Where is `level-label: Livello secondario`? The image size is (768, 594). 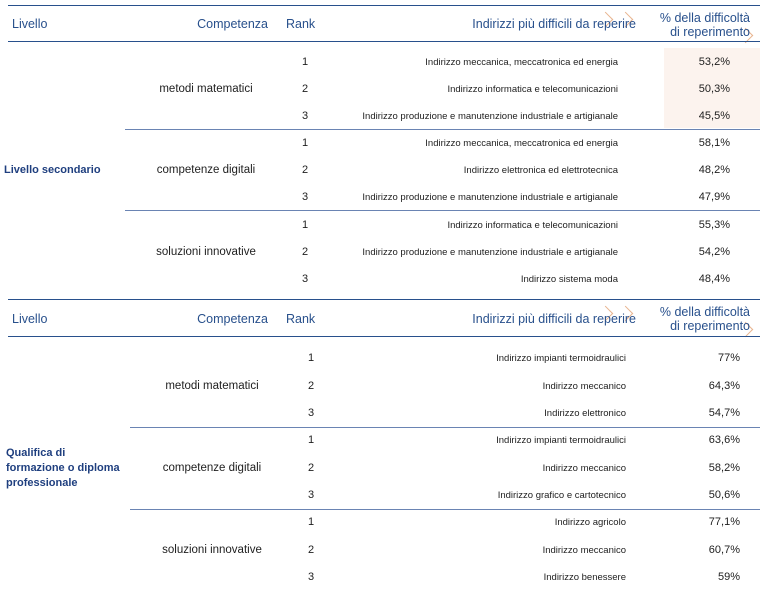 level-label: Livello secondario is located at coordinates (52, 170).